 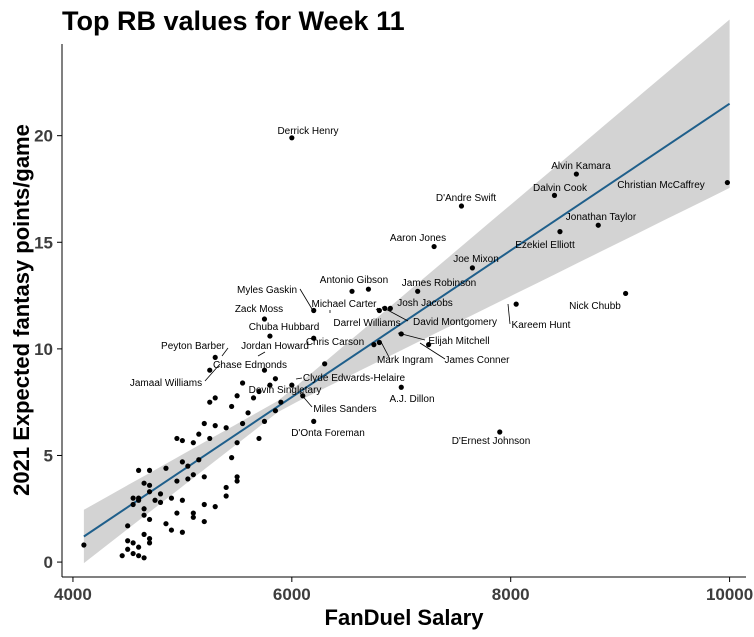 What do you see at coordinates (292, 594) in the screenshot?
I see `x-tick-label: 6000` at bounding box center [292, 594].